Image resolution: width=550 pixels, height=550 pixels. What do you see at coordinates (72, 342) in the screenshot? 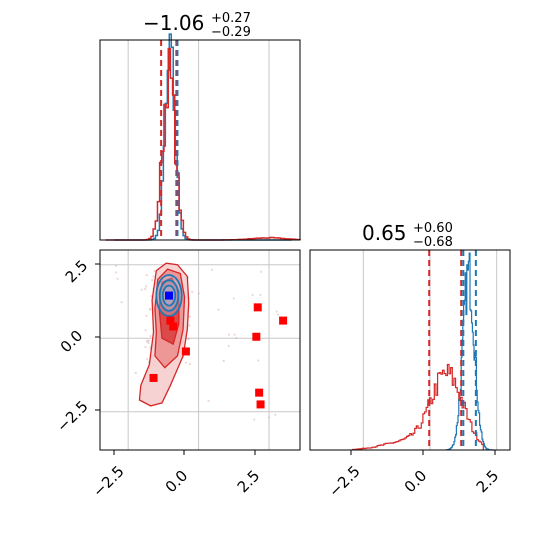
I see `y-tick-label: 0.0` at bounding box center [72, 342].